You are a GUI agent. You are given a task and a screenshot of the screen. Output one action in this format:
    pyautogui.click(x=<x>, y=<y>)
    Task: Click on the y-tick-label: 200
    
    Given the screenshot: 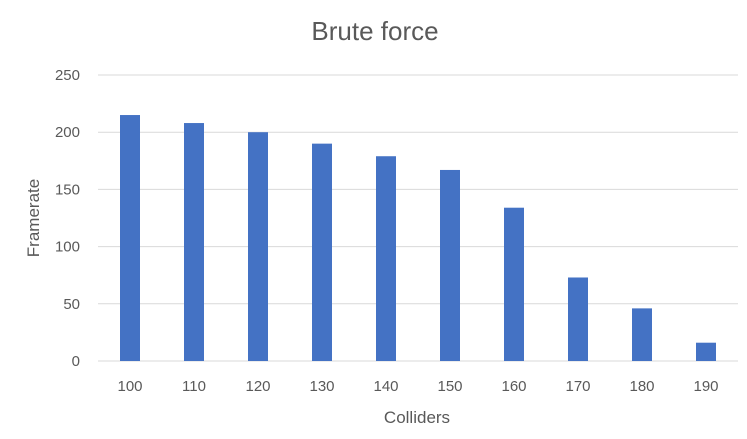 What is the action you would take?
    pyautogui.click(x=67, y=132)
    